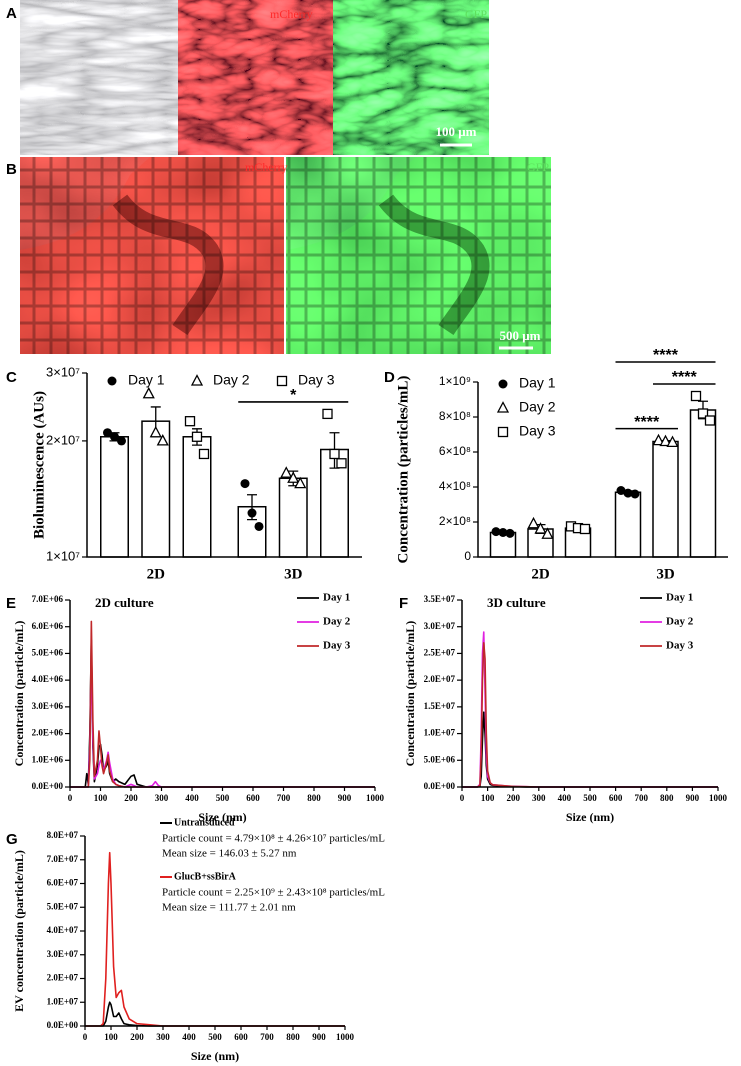  Describe the element at coordinates (63, 906) in the screenshot. I see `y-tick-label: 5.0E+07` at that location.